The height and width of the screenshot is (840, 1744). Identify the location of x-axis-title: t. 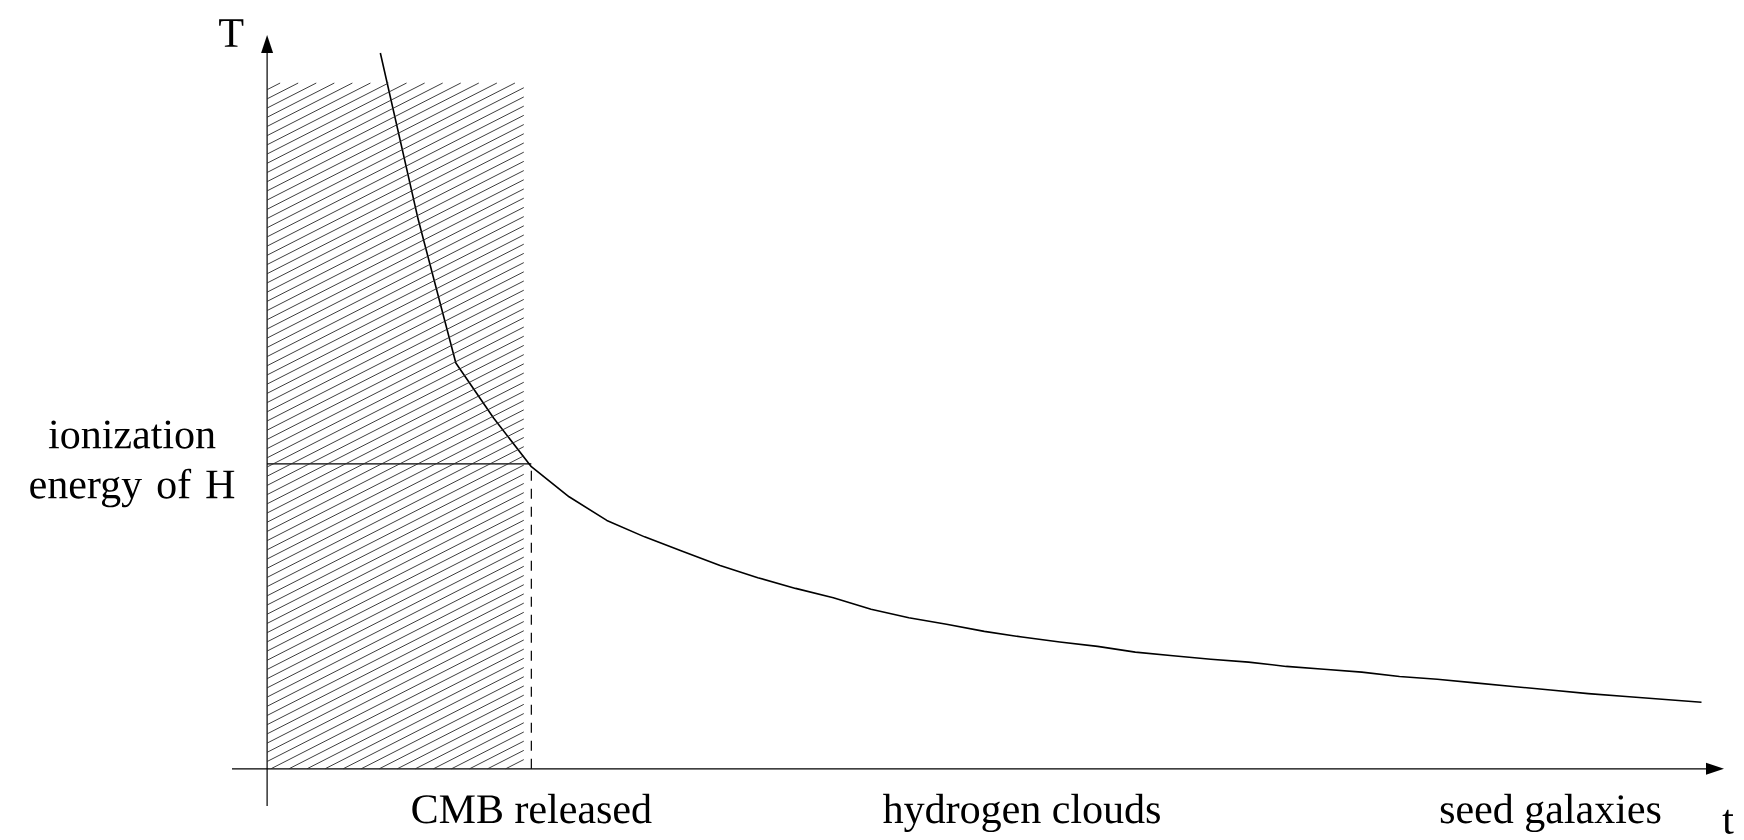
(1728, 821).